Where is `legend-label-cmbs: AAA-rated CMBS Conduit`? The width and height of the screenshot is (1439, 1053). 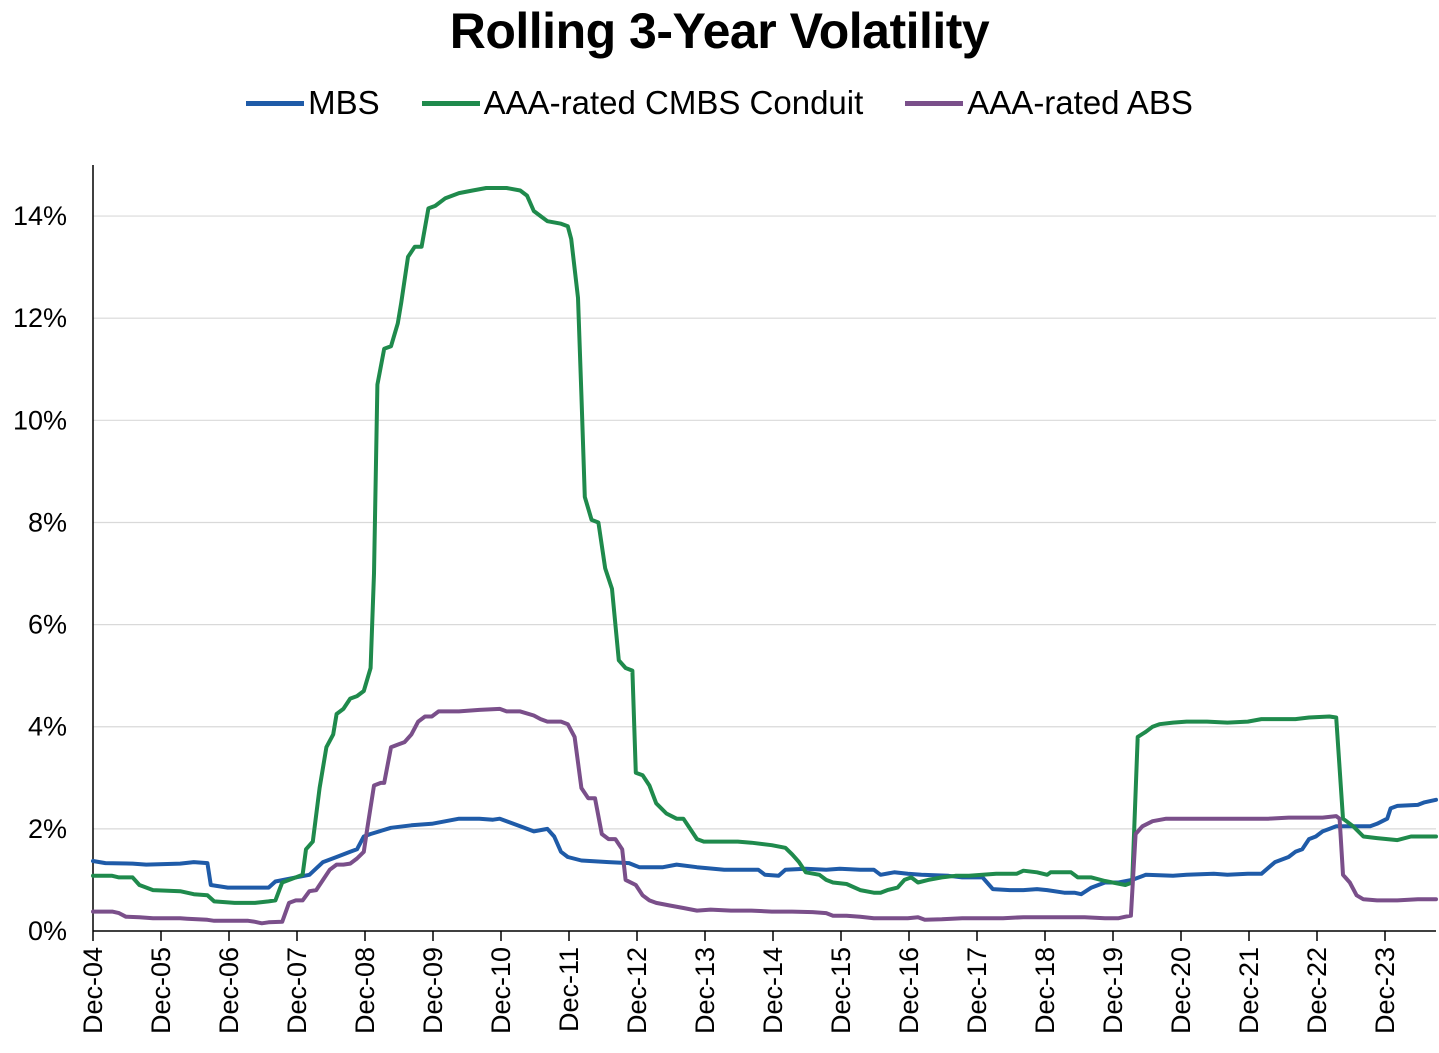
legend-label-cmbs: AAA-rated CMBS Conduit is located at coordinates (673, 102).